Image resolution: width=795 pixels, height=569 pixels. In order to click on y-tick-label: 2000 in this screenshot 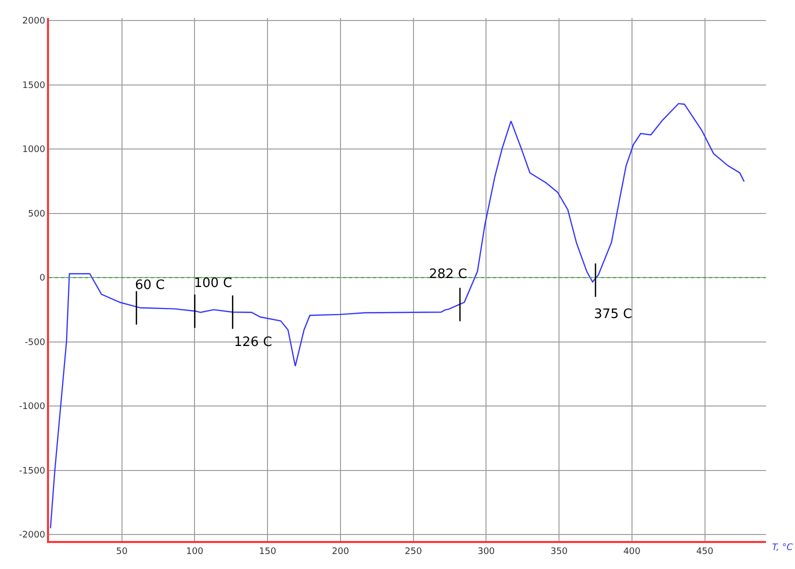, I will do `click(34, 21)`.